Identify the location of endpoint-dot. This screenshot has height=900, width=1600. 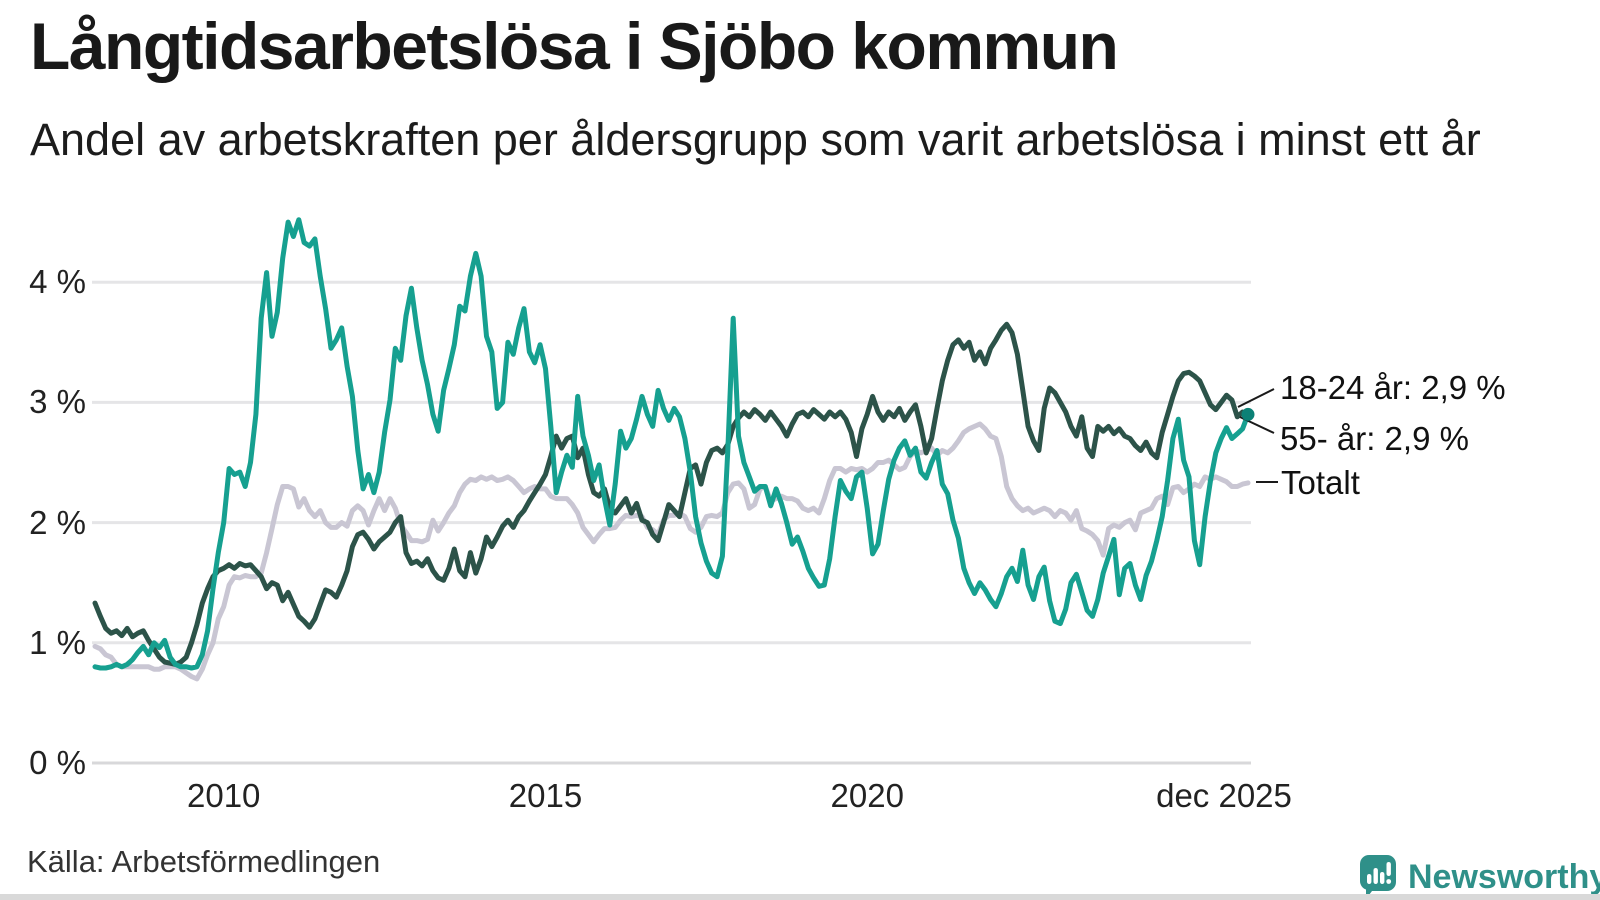
(1248, 414).